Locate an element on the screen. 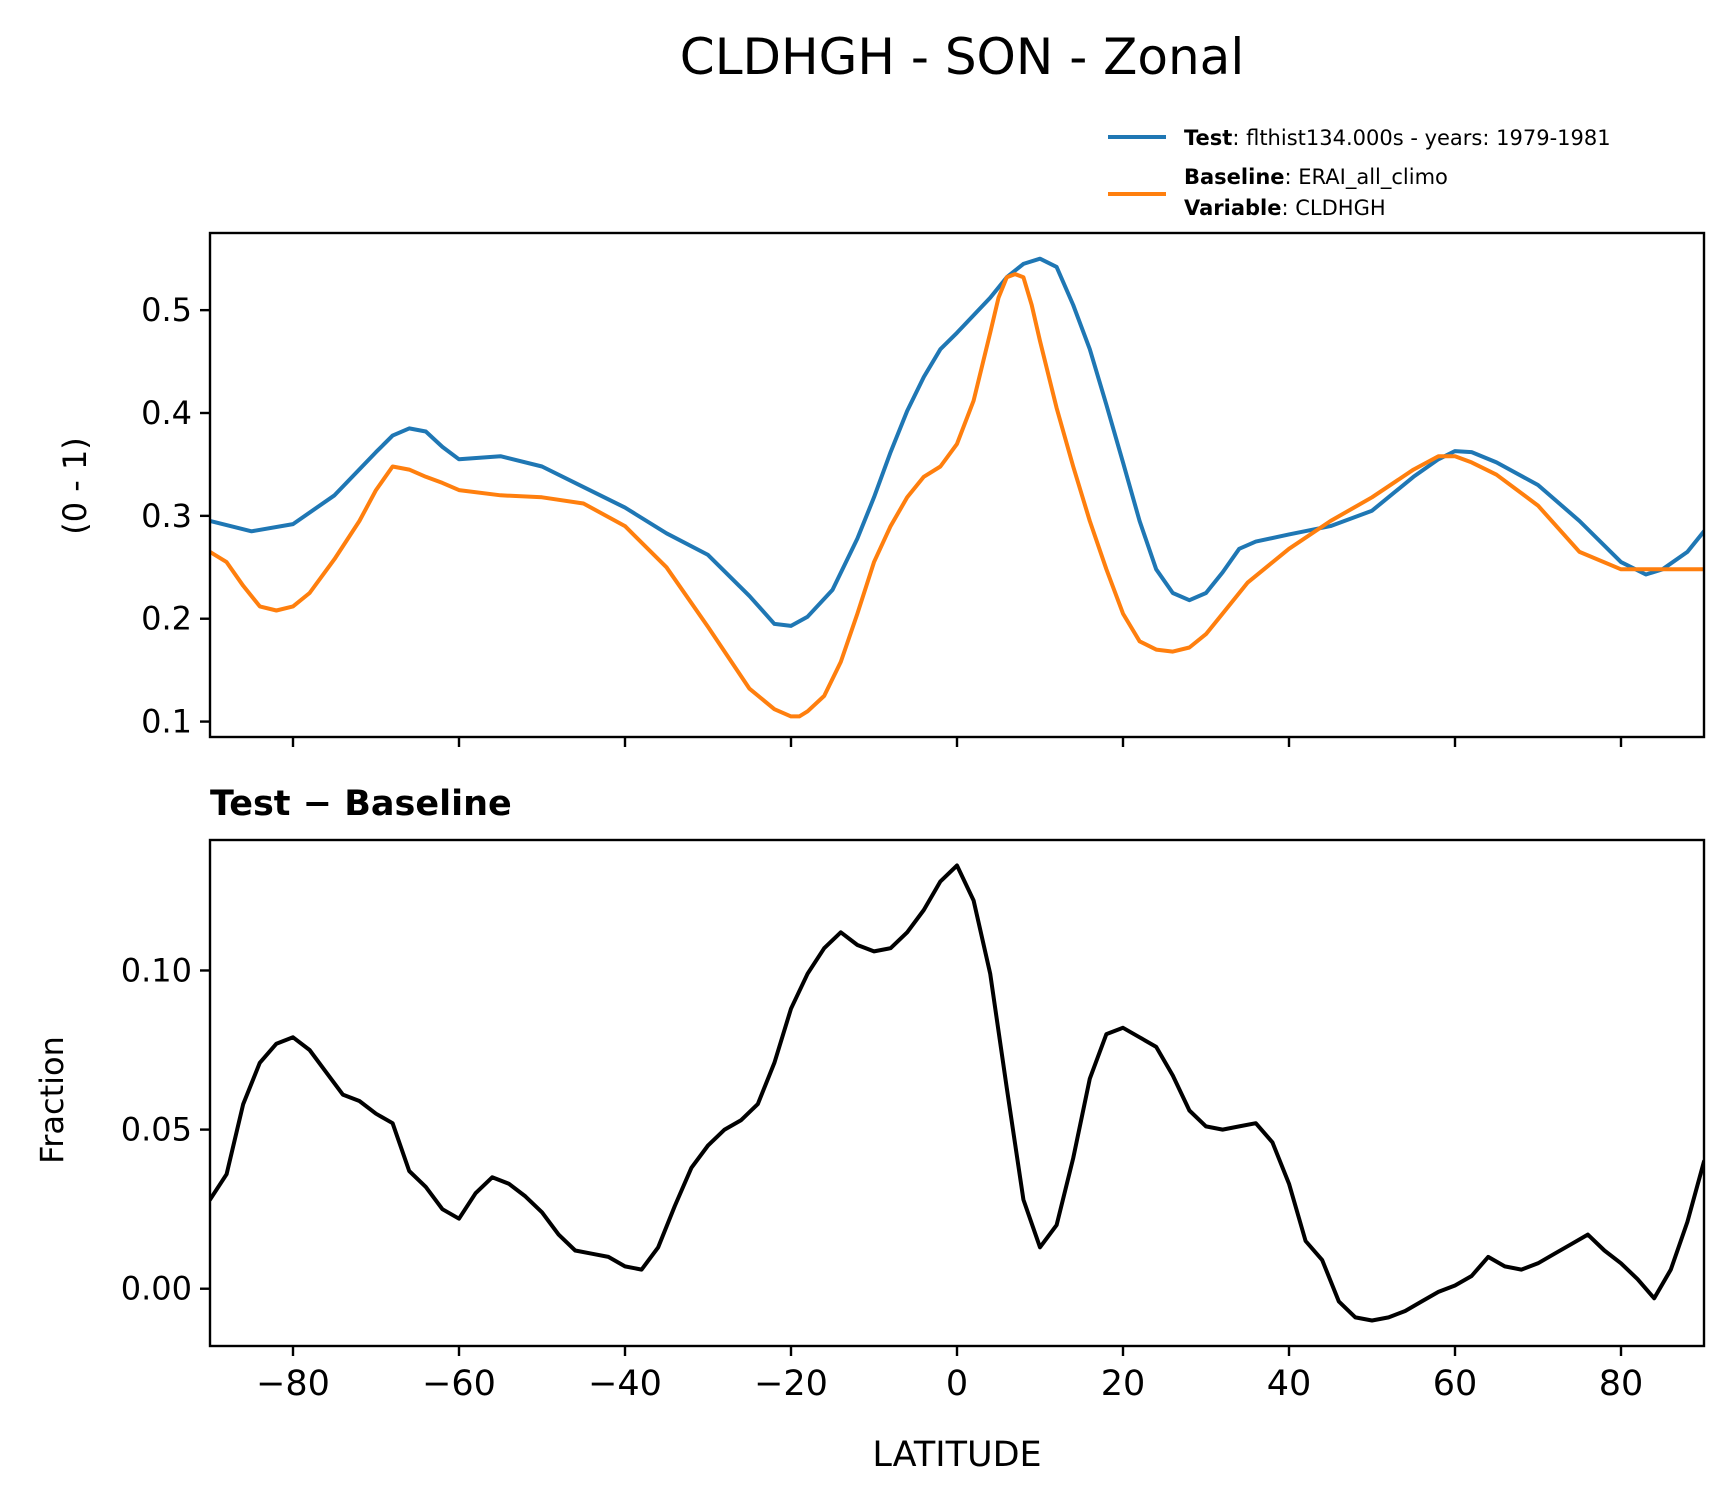 The image size is (1726, 1496). legend-text-variable: CLDHGH is located at coordinates (1340, 208).